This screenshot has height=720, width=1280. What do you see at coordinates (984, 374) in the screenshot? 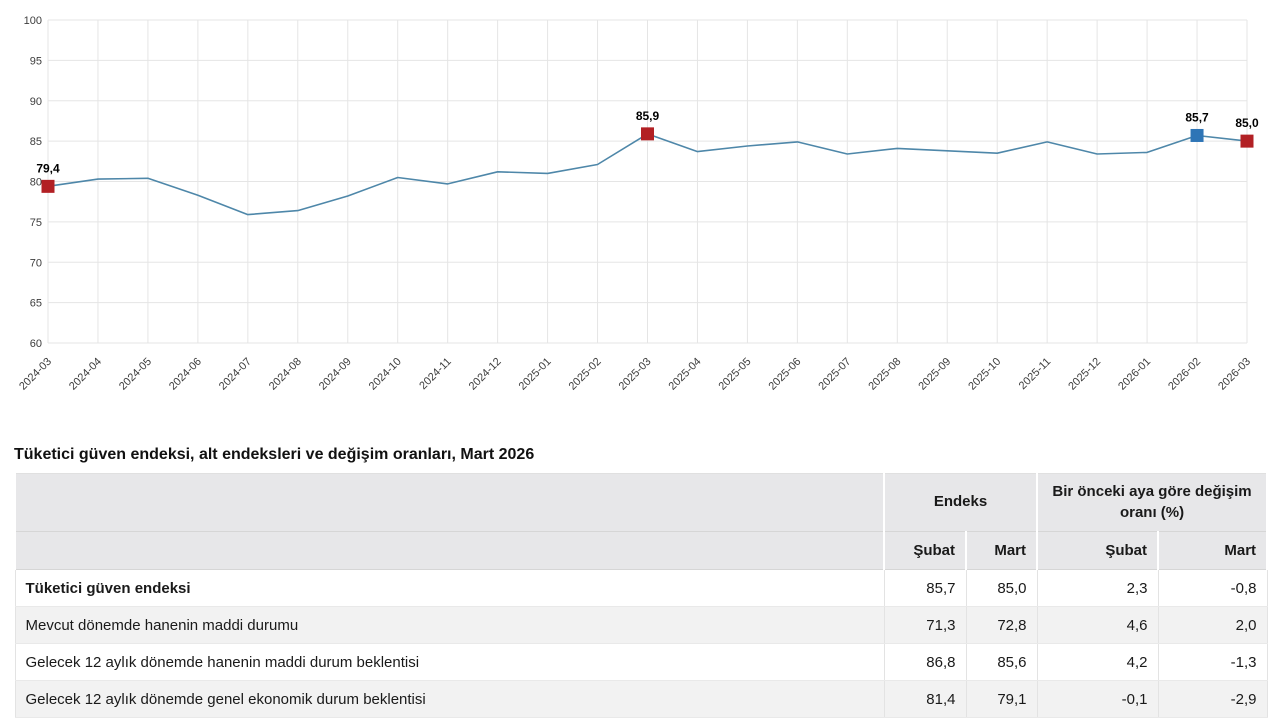
I see `x-axis-tick-label: 2025-10` at bounding box center [984, 374].